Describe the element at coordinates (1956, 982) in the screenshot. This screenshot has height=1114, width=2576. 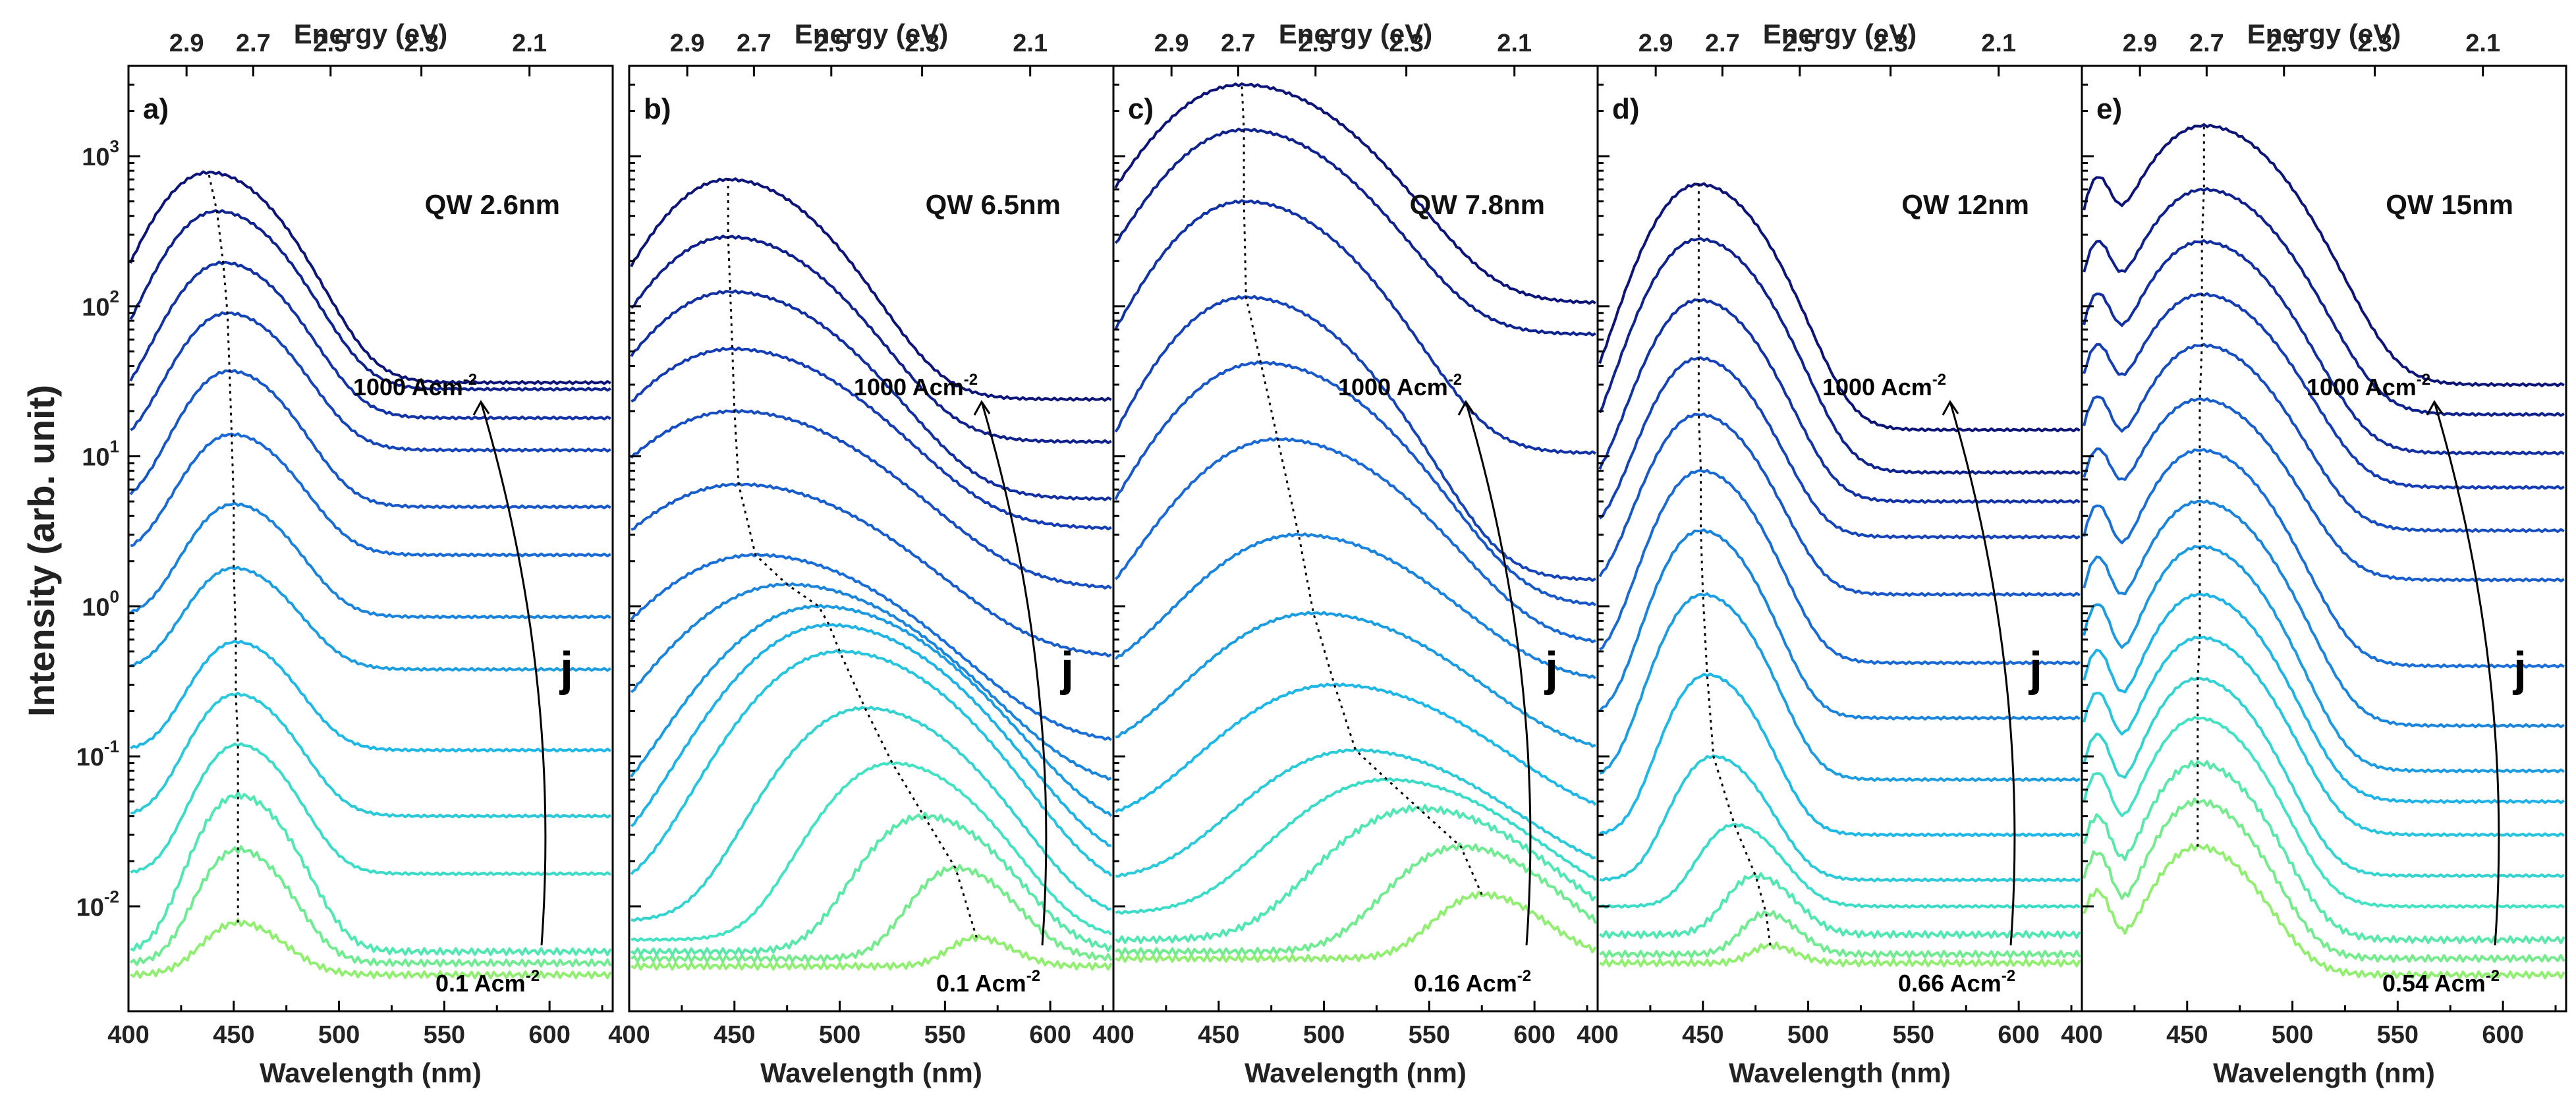
I see `low-current-label: 0.66 Acm-2` at that location.